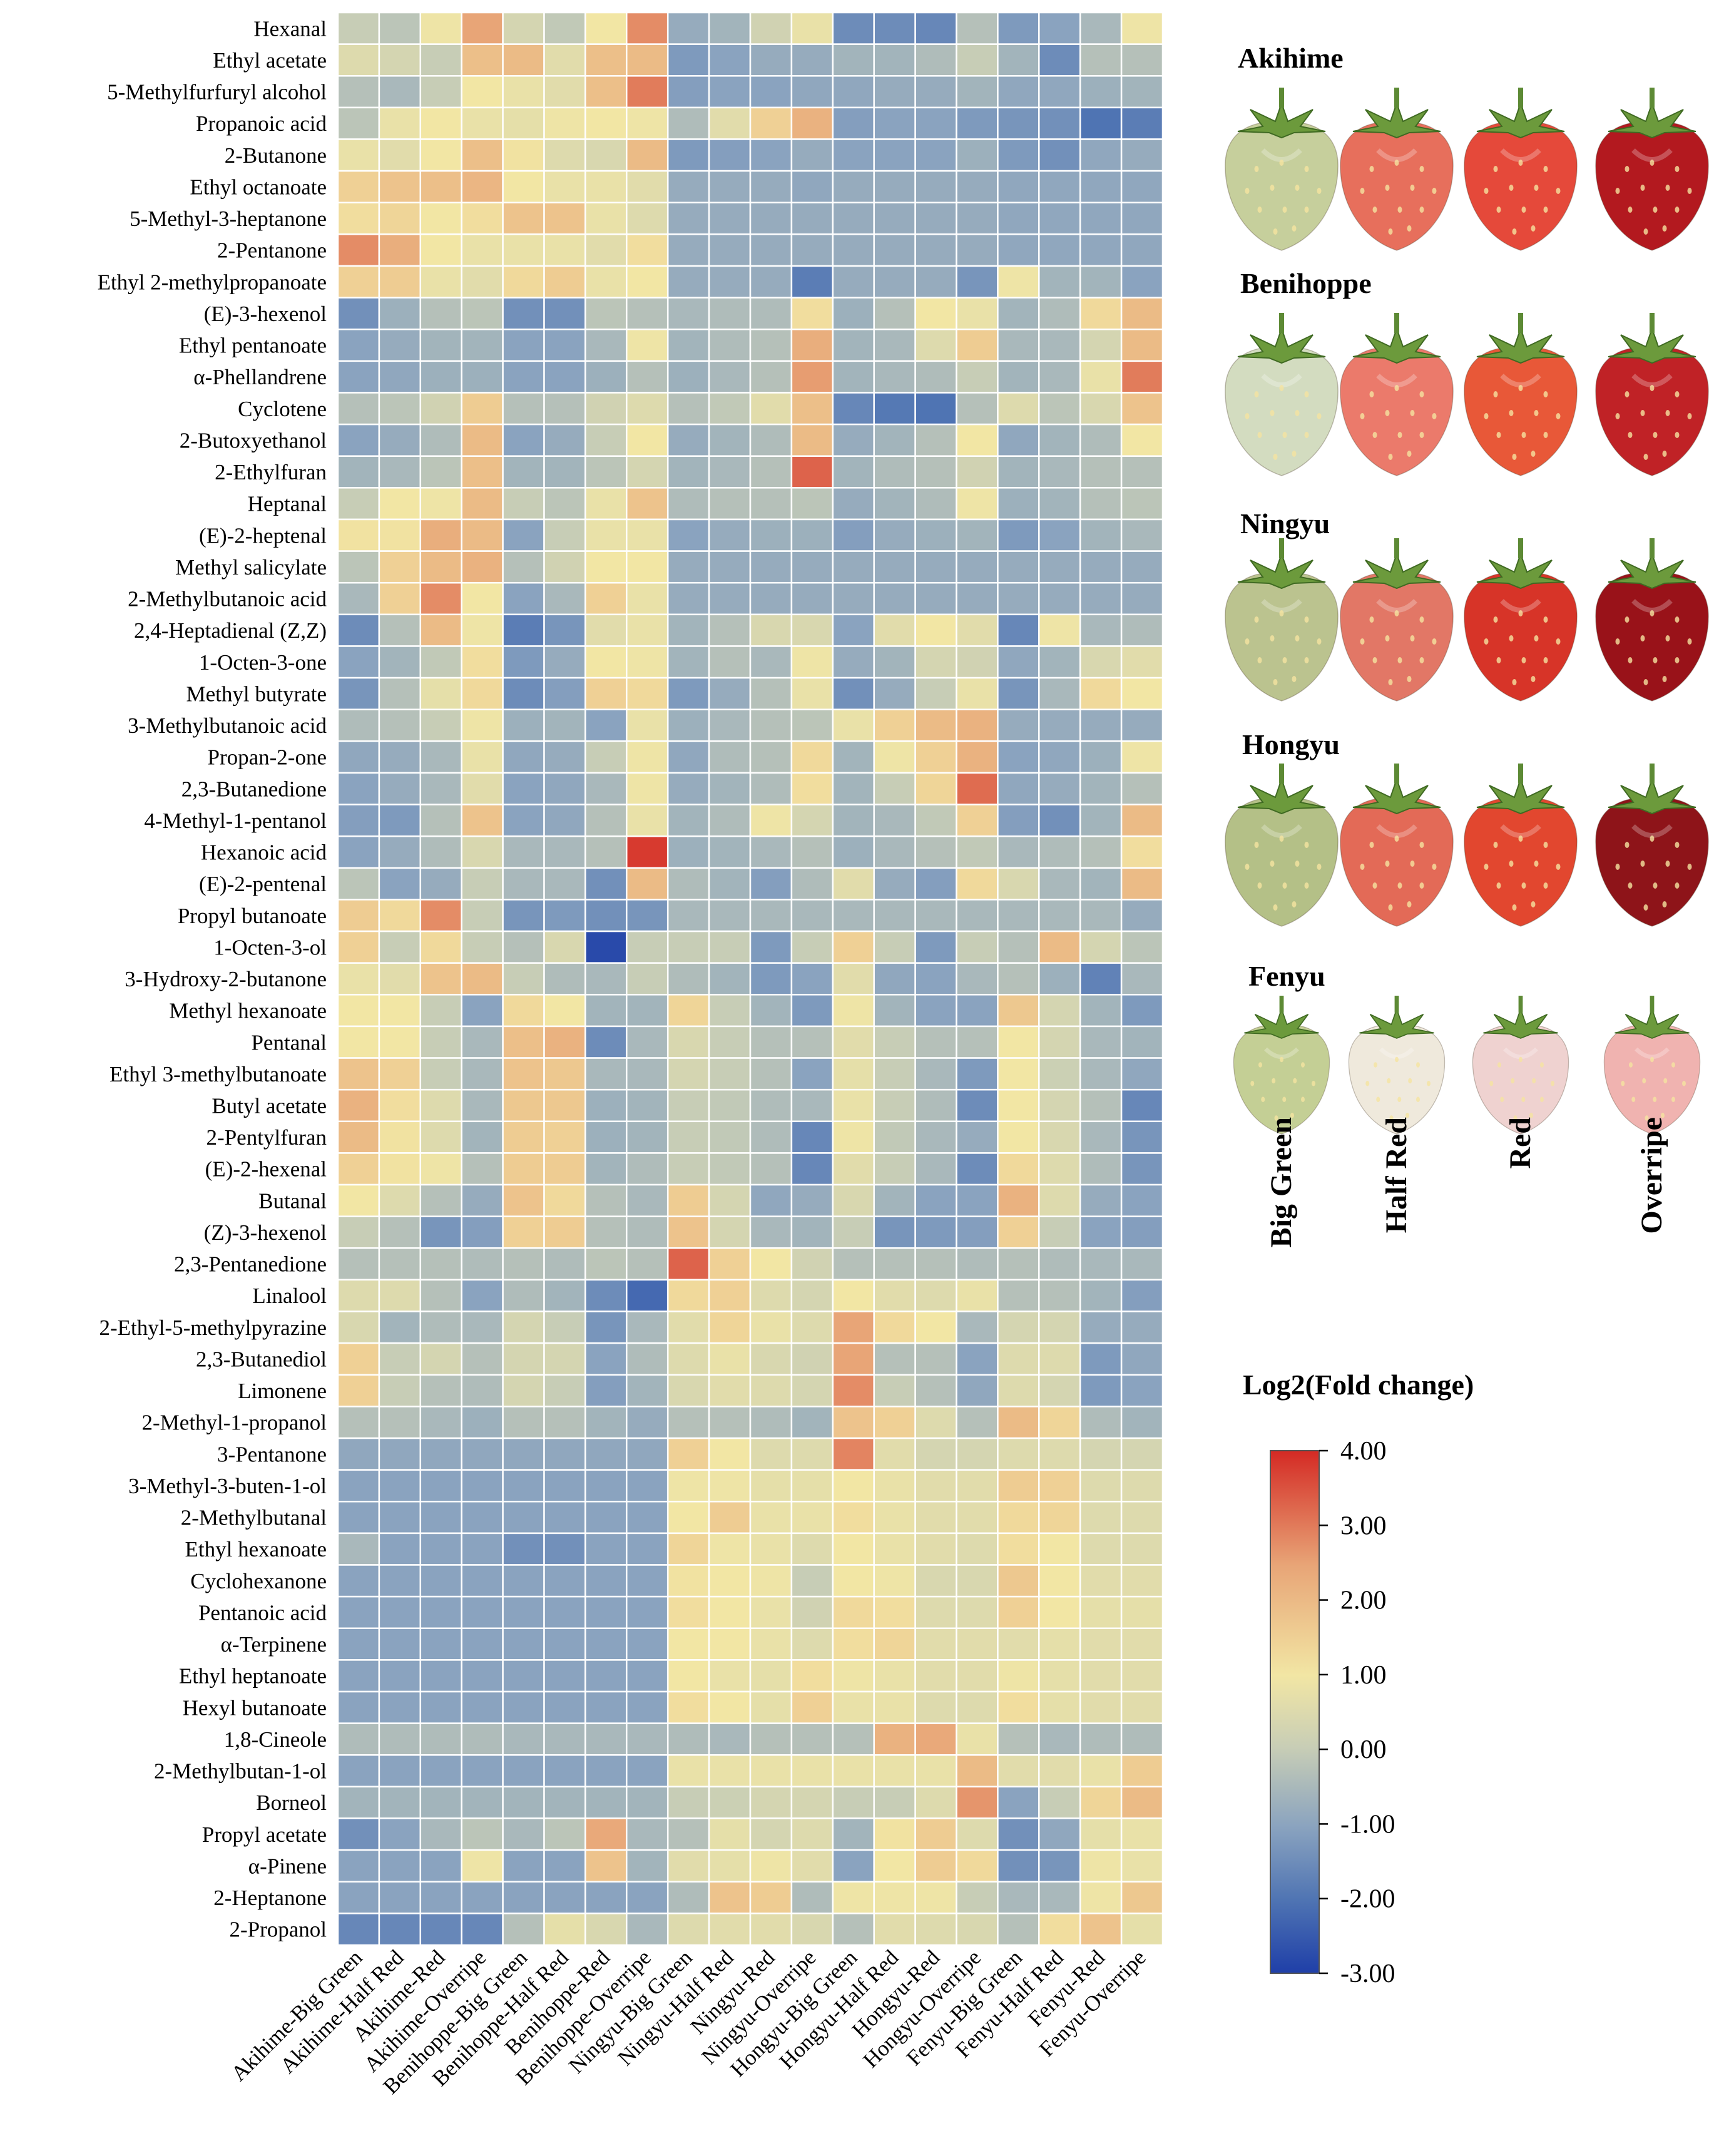  What do you see at coordinates (240, 1771) in the screenshot?
I see `row-label: 2-Methylbutan-1-ol` at bounding box center [240, 1771].